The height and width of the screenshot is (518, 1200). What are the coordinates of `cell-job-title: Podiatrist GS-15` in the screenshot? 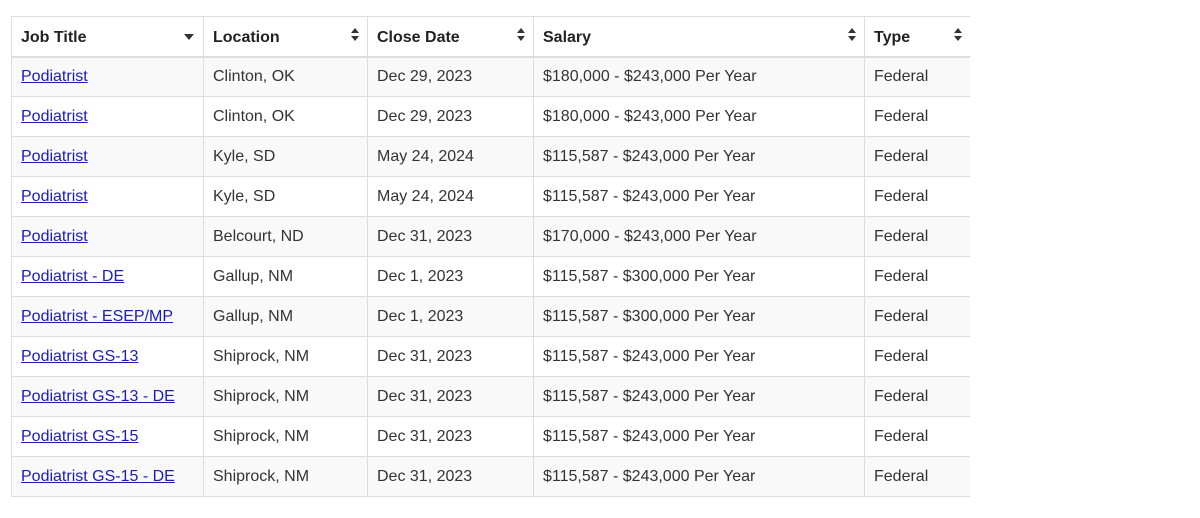 It's located at (107, 436).